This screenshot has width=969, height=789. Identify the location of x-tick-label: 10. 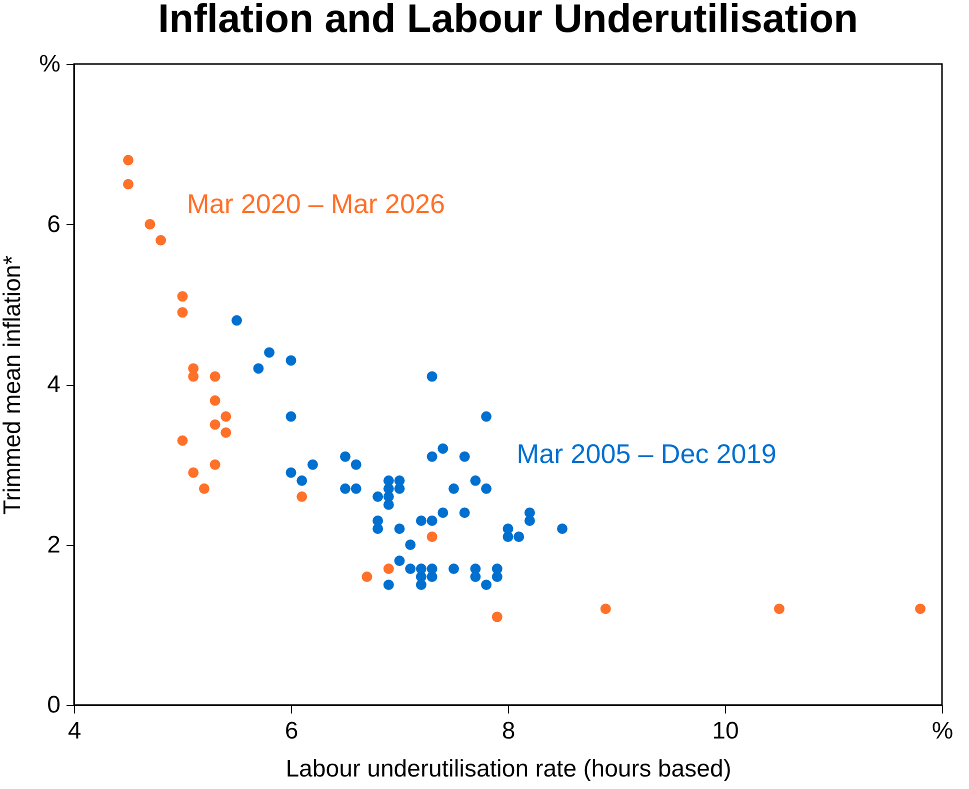
(725, 731).